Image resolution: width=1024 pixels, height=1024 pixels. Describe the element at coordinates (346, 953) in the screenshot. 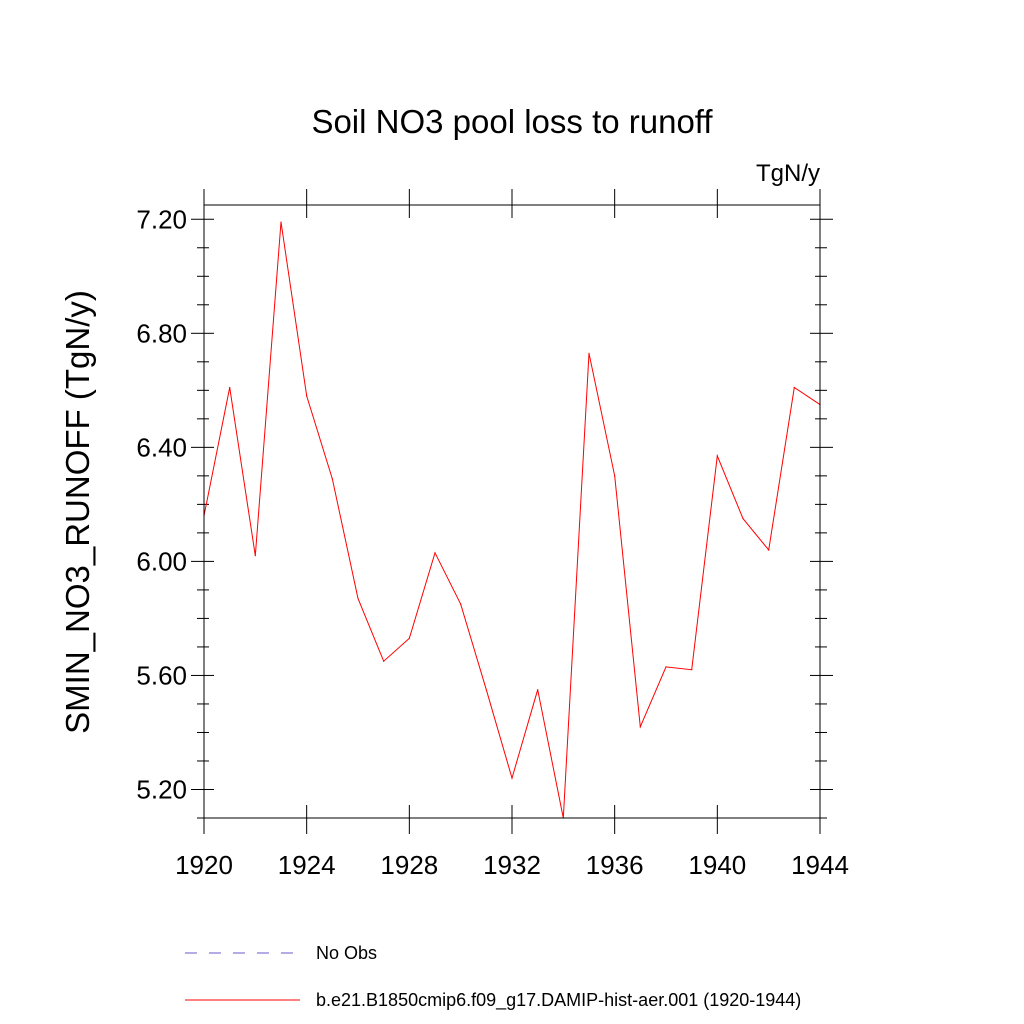

I see `legend-label-no-obs: No Obs` at that location.